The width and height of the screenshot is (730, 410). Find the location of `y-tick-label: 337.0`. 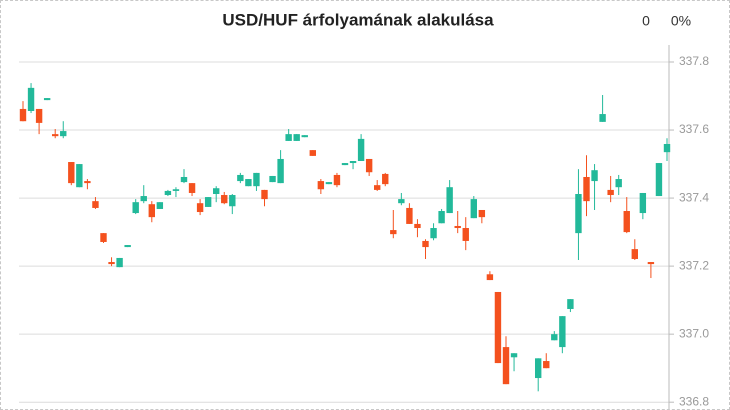

y-tick-label: 337.0 is located at coordinates (694, 333).